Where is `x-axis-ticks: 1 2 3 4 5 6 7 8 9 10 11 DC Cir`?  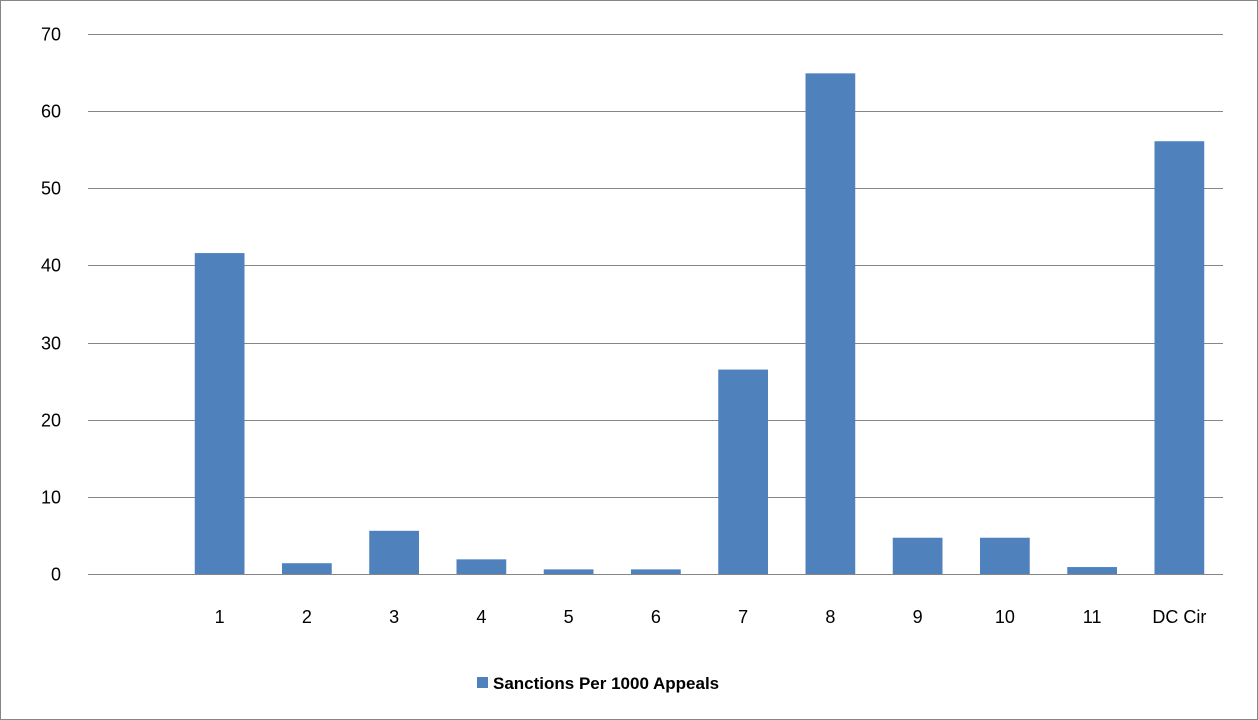 x-axis-ticks: 1 2 3 4 5 6 7 8 9 10 11 DC Cir is located at coordinates (711, 617).